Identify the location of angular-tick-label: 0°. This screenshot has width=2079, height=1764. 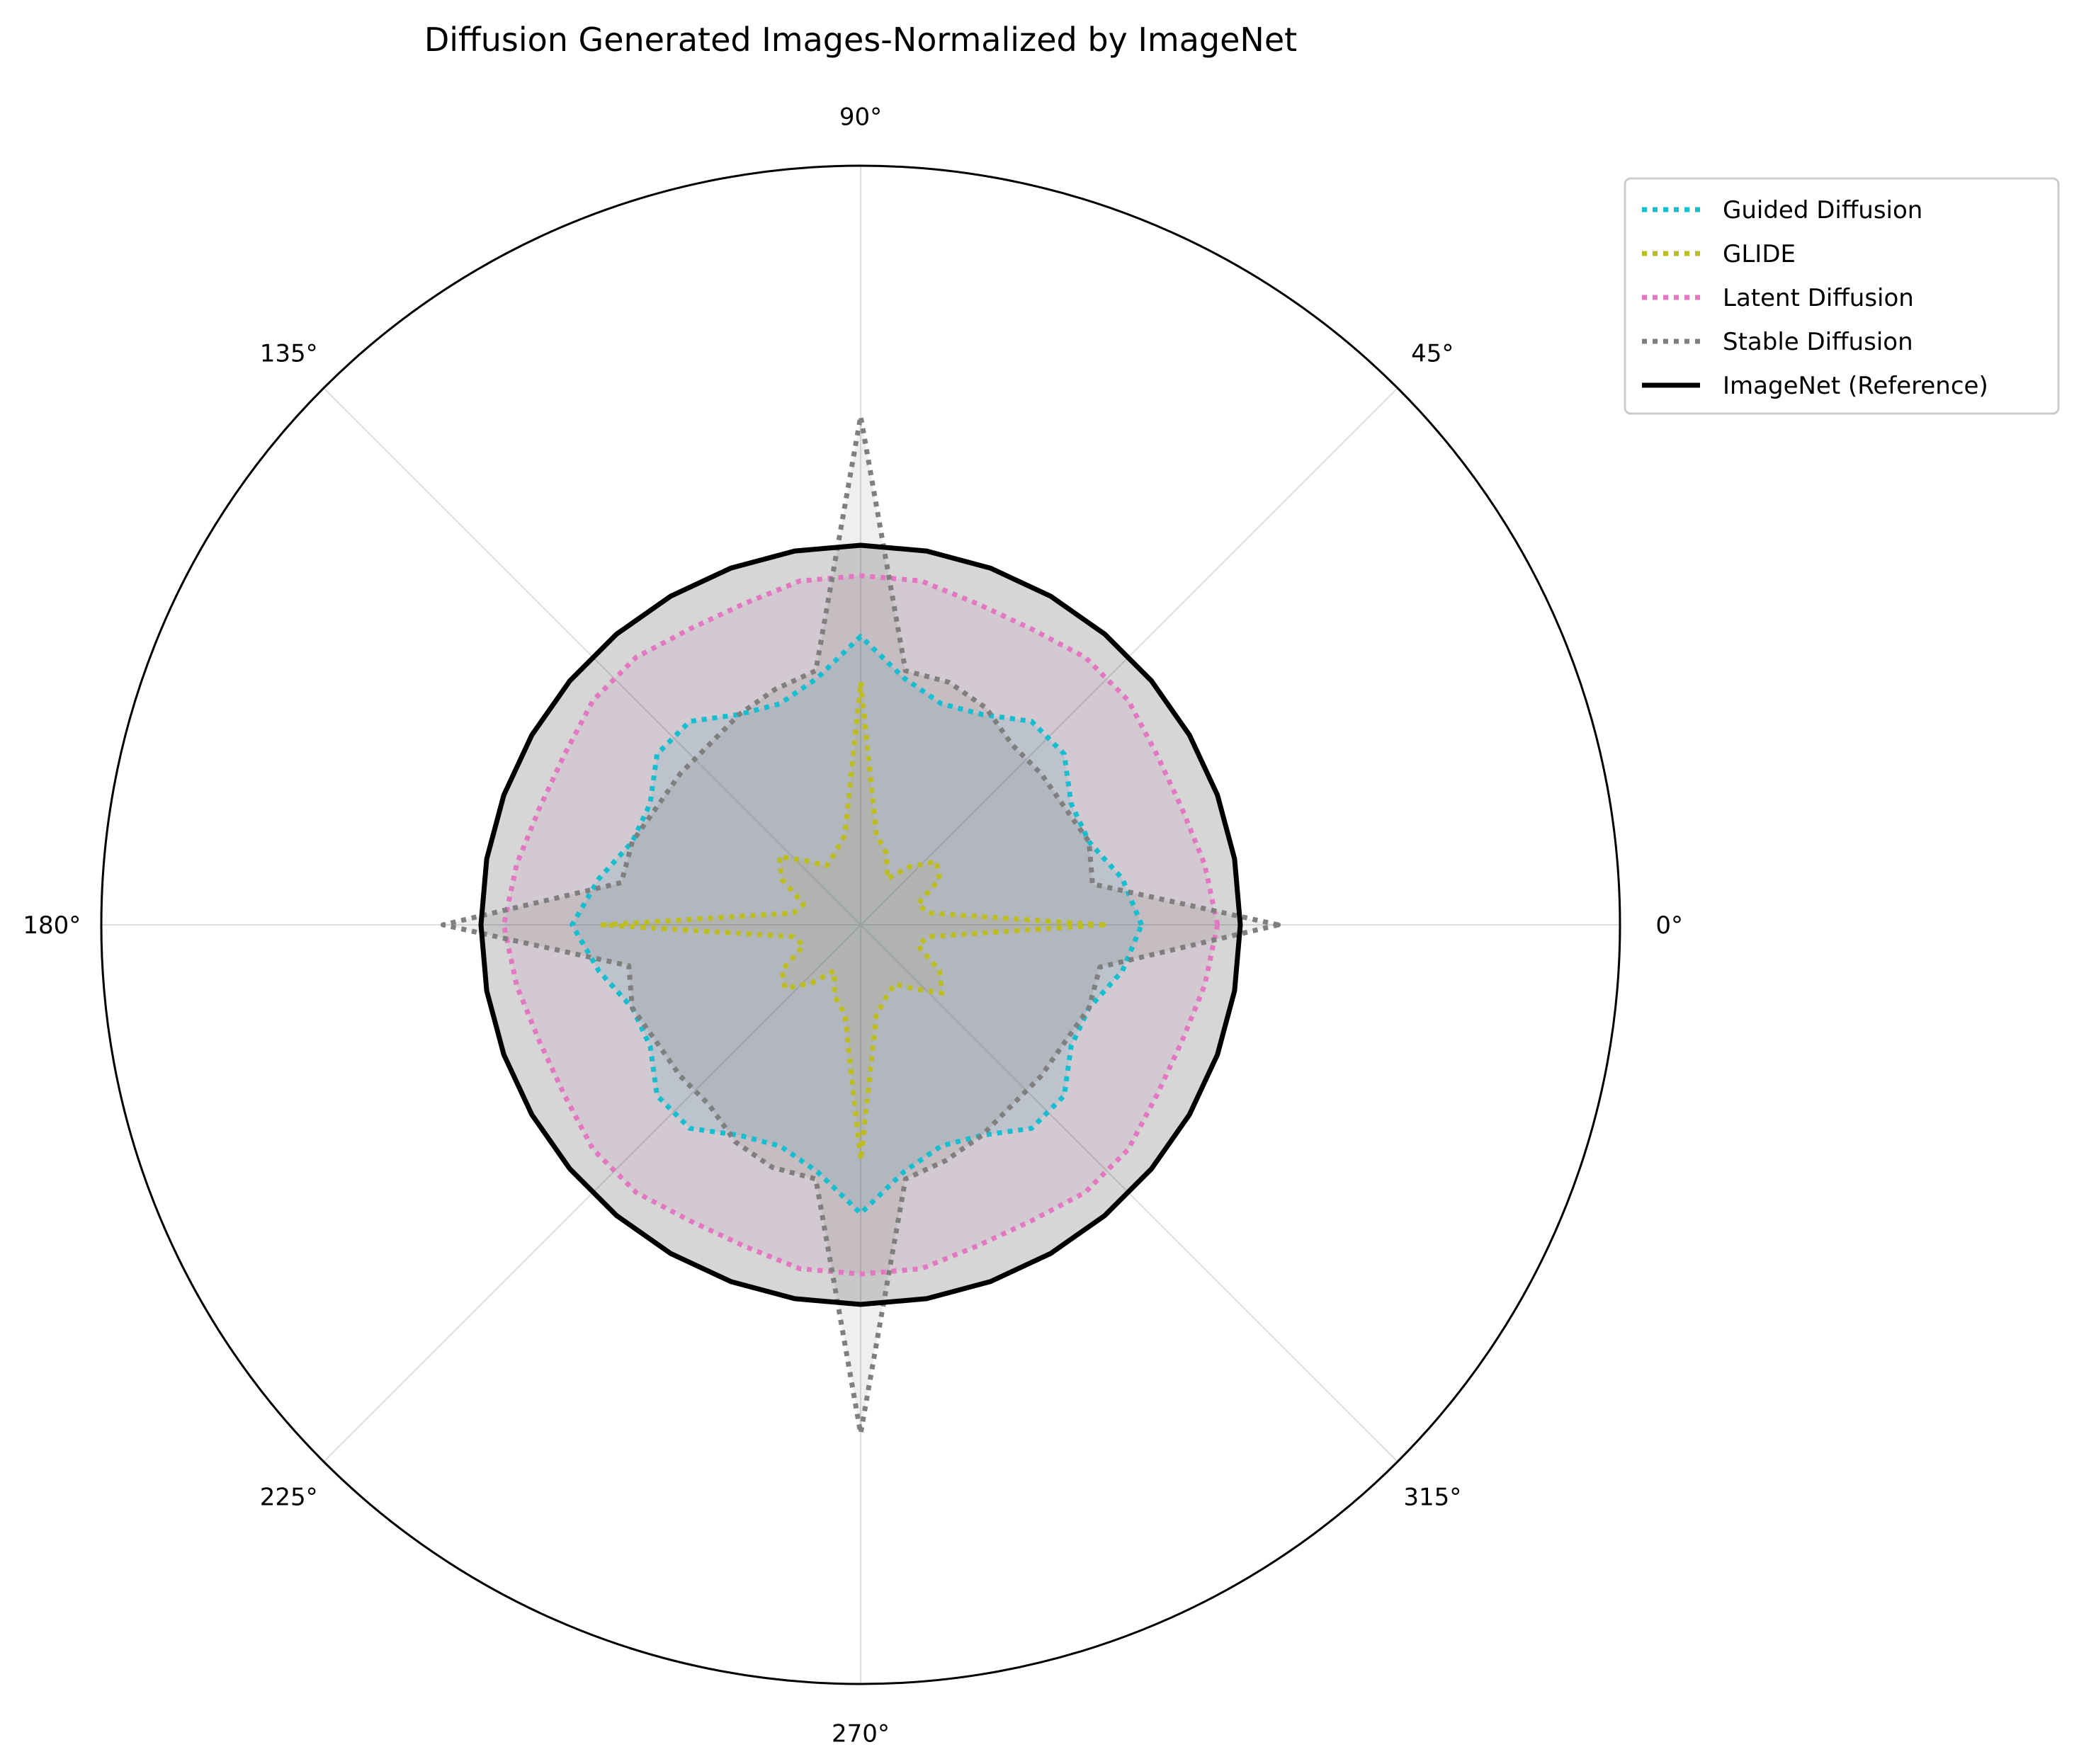
(1669, 926).